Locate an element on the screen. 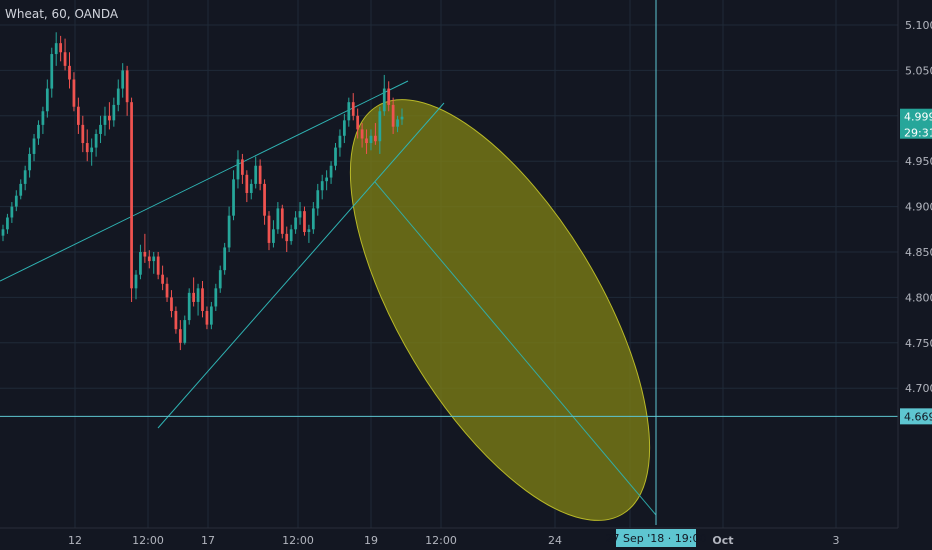 This screenshot has height=550, width=932. price-tick-label: 5.050 is located at coordinates (918, 70).